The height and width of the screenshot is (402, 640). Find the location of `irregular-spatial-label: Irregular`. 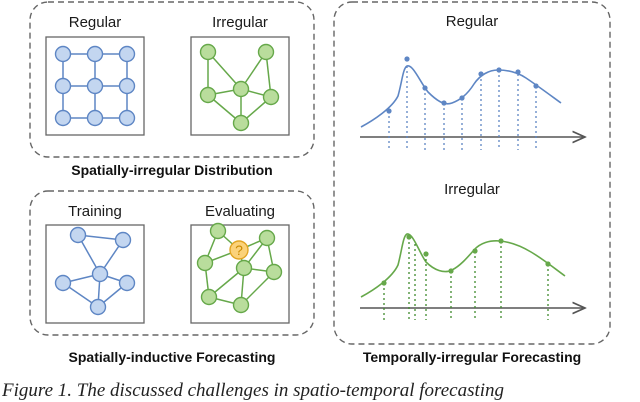

irregular-spatial-label: Irregular is located at coordinates (240, 22).